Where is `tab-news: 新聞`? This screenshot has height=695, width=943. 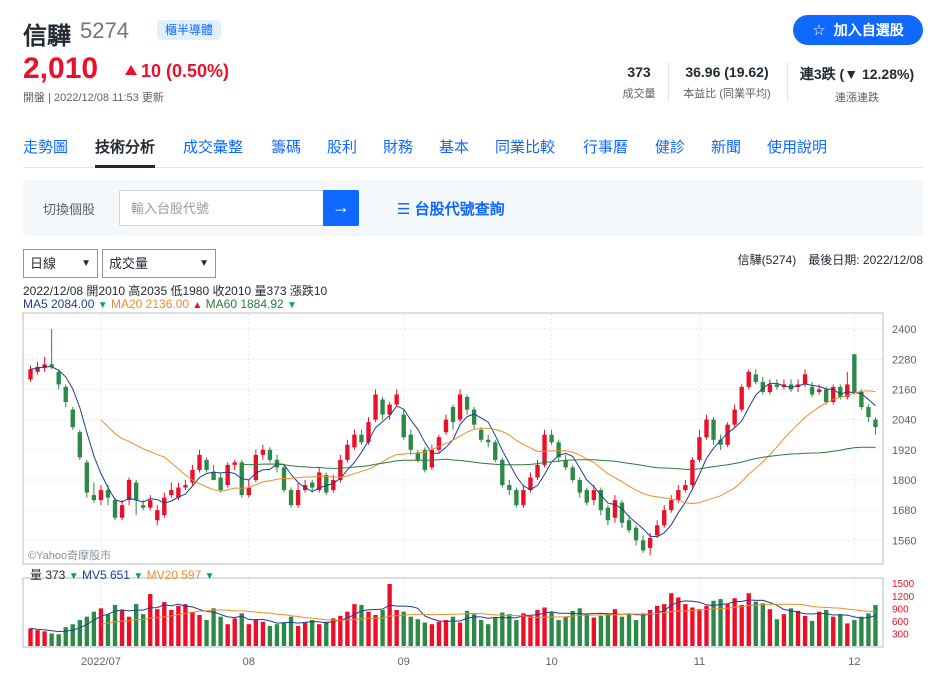
tab-news: 新聞 is located at coordinates (726, 147).